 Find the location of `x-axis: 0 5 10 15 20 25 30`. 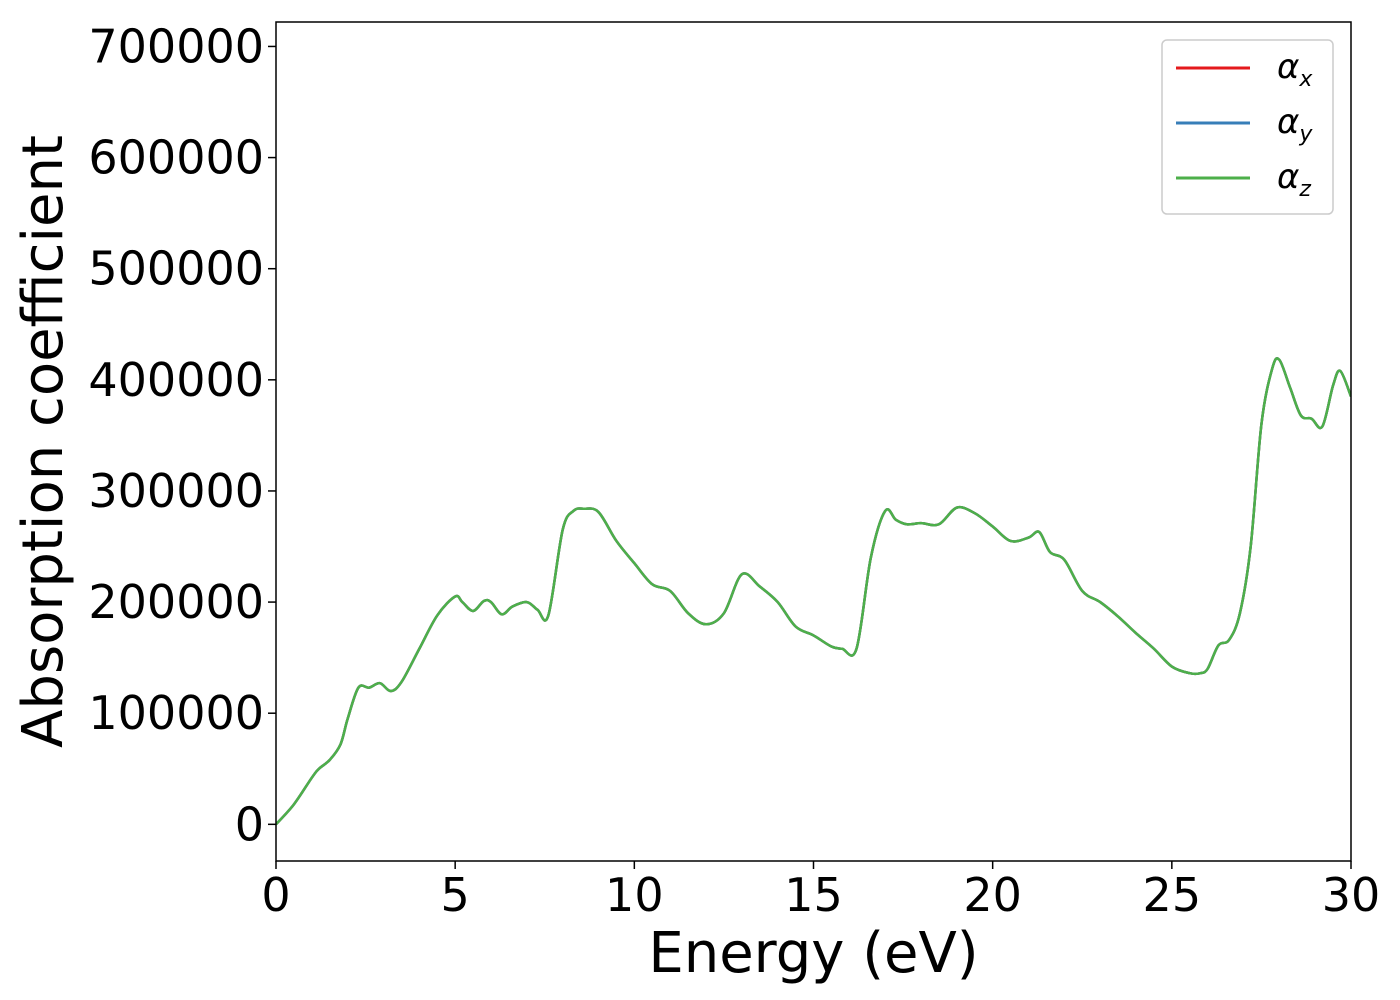

x-axis: 0 5 10 15 20 25 30 is located at coordinates (820, 891).